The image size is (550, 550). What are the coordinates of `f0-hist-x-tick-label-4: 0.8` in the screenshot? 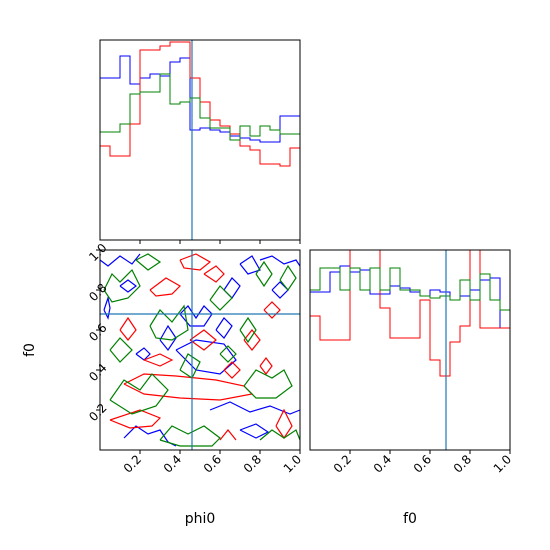 It's located at (462, 463).